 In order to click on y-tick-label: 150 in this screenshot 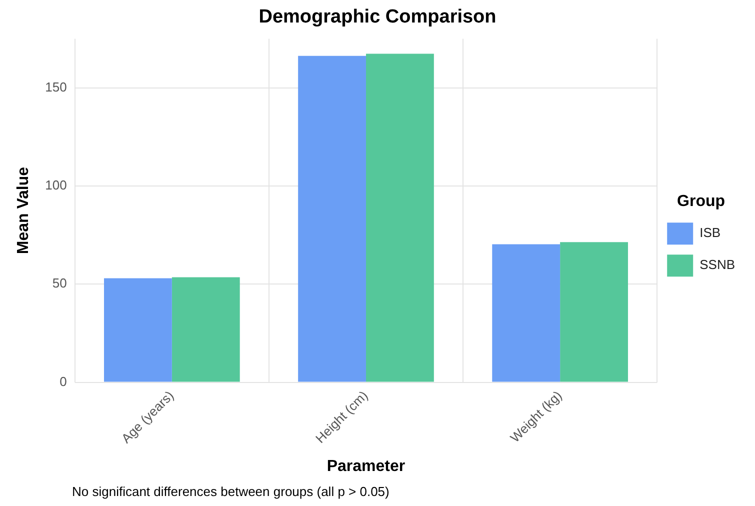, I will do `click(56, 86)`.